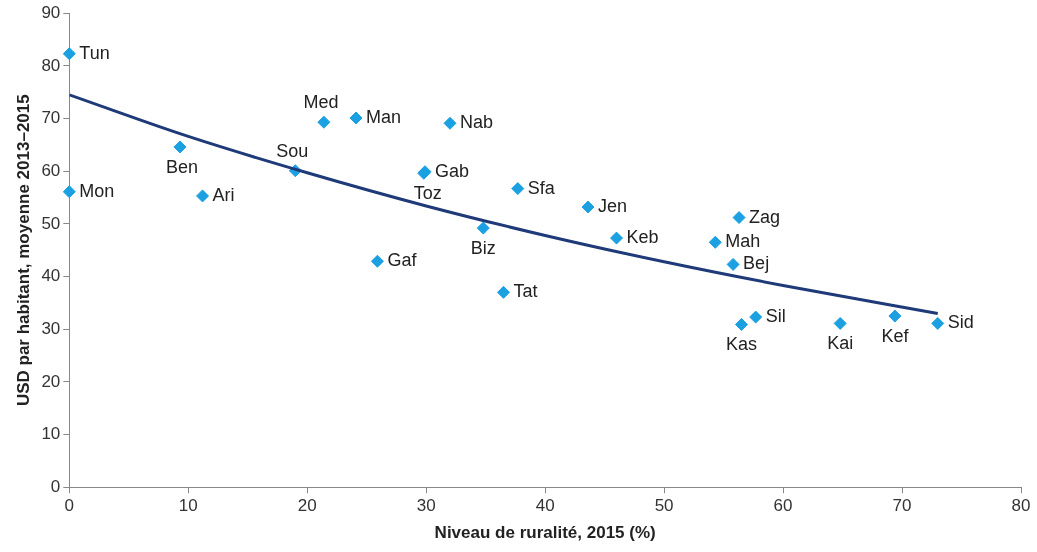 This screenshot has width=1037, height=552. Describe the element at coordinates (384, 116) in the screenshot. I see `annotation: Man` at that location.